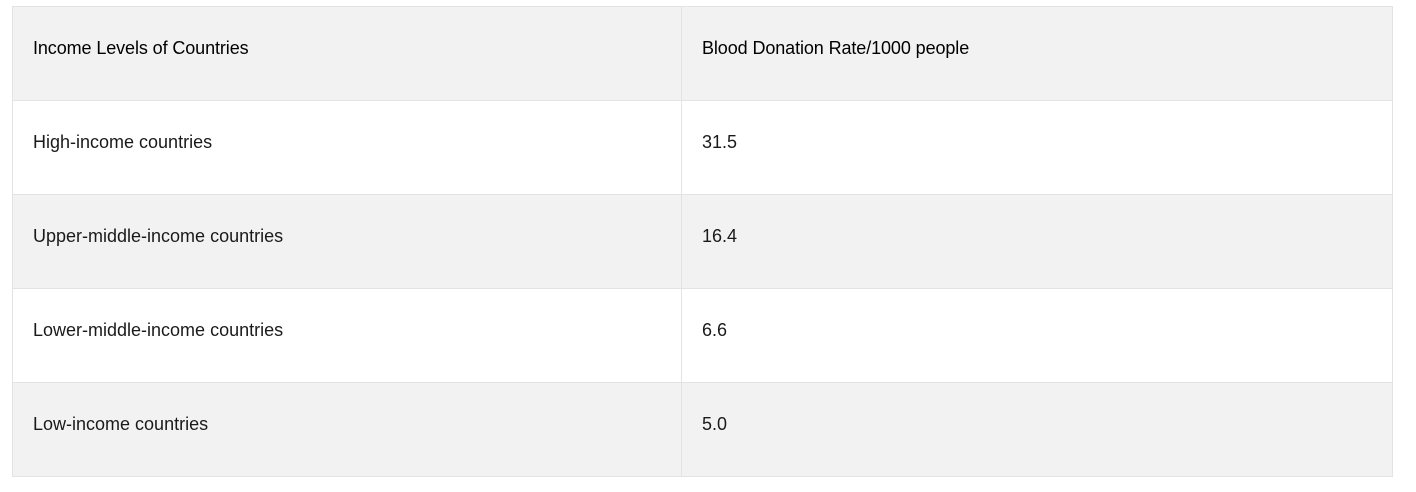 This screenshot has width=1416, height=492. I want to click on cell-donation-rate: 31.5, so click(1037, 147).